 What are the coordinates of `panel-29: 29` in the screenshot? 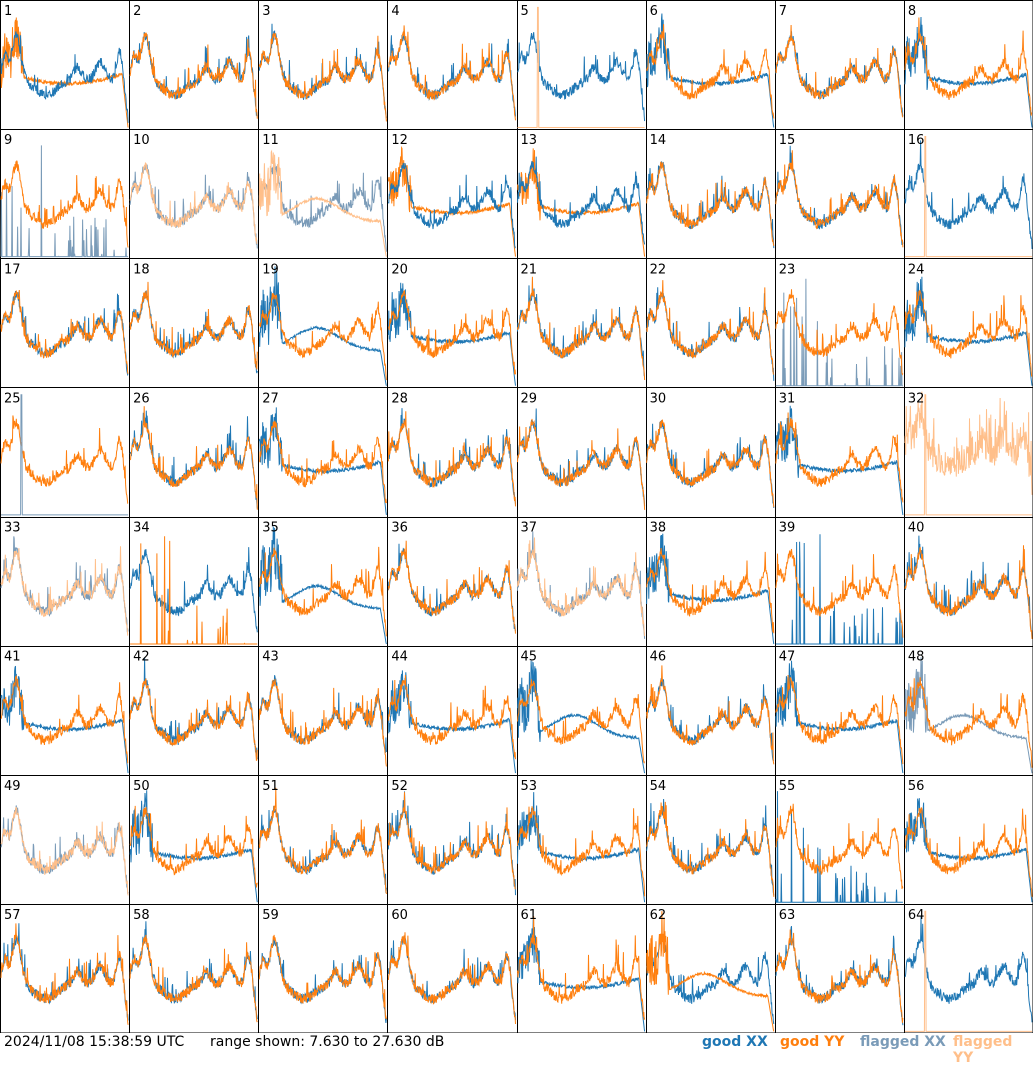 It's located at (581, 450).